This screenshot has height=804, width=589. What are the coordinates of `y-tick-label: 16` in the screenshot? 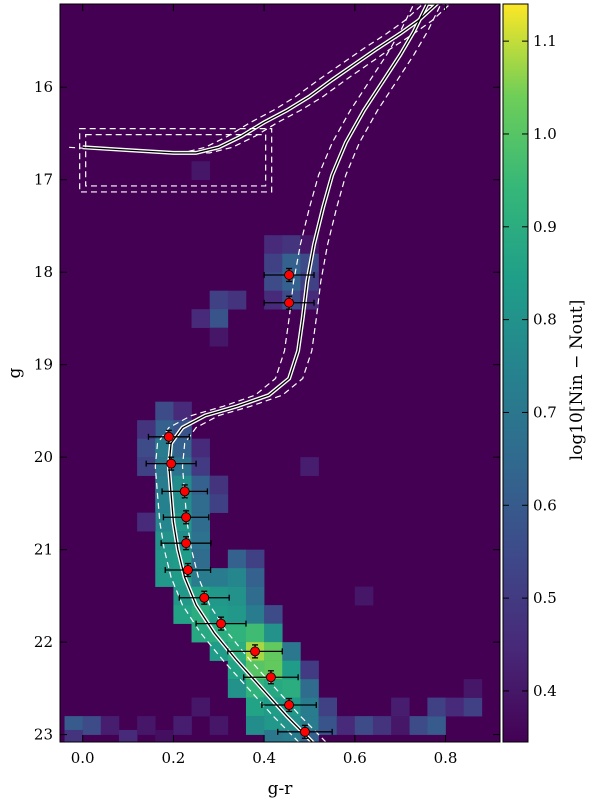 It's located at (43, 87).